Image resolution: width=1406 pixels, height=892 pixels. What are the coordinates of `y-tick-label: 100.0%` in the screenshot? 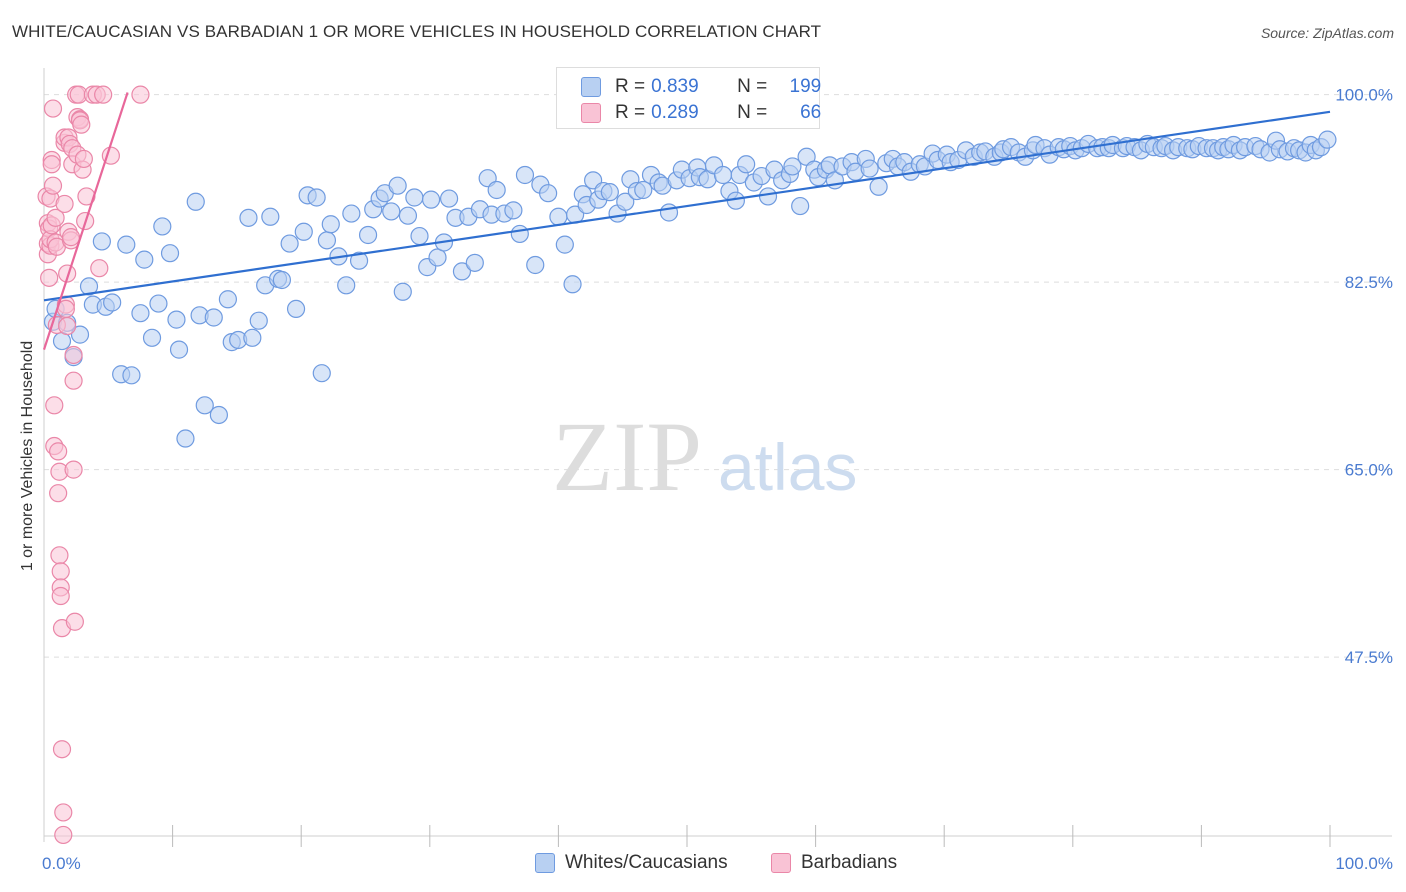 It's located at (1364, 95).